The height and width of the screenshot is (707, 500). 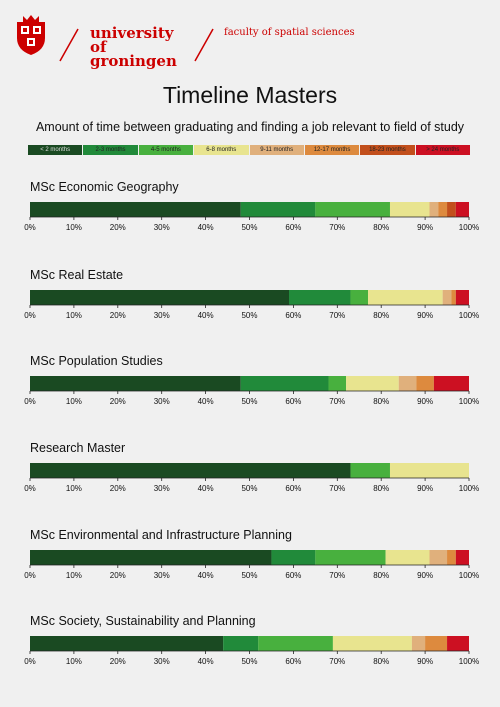 I want to click on legend-item: 6-8 months, so click(x=222, y=150).